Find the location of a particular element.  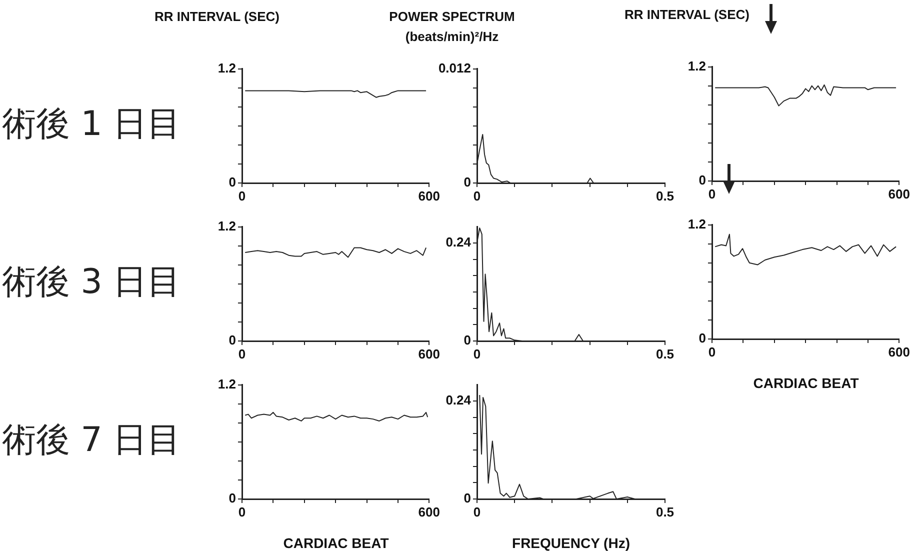

y-axis-title: POWER SPECTRUM (beats/min)²/Hz is located at coordinates (452, 27).